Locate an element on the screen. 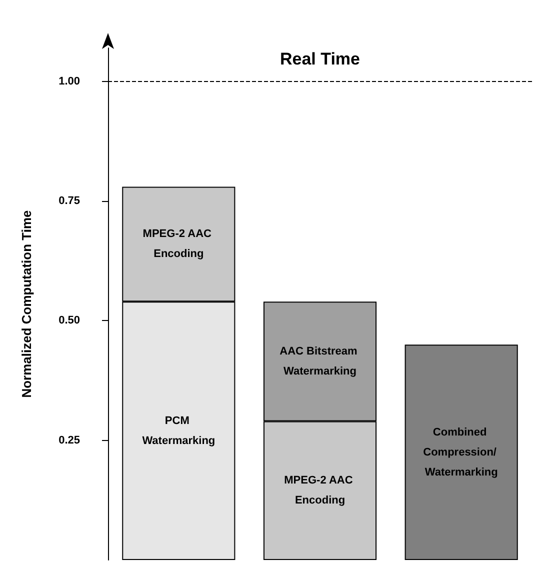 The image size is (540, 576). y-tick-label: 1.00 is located at coordinates (69, 81).